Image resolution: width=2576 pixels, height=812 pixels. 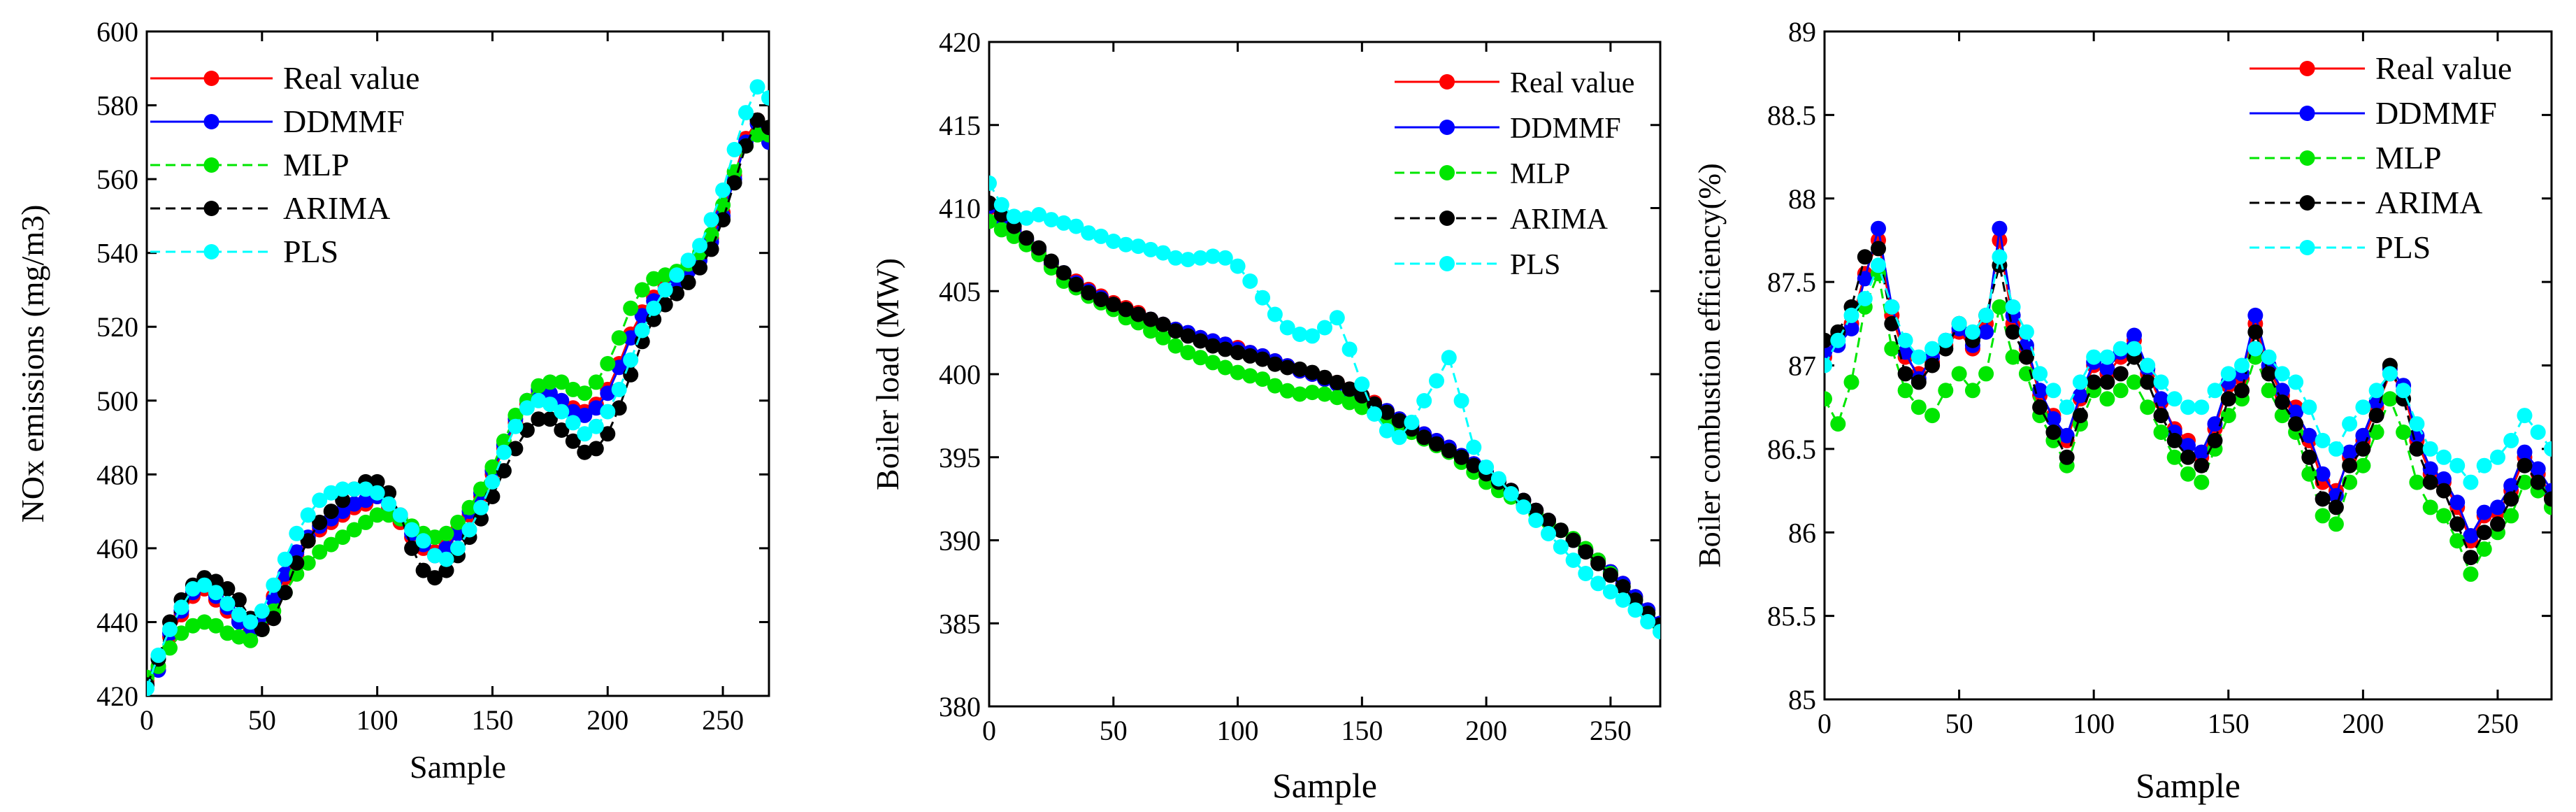 What do you see at coordinates (1791, 449) in the screenshot?
I see `y-tick-label: 86.5` at bounding box center [1791, 449].